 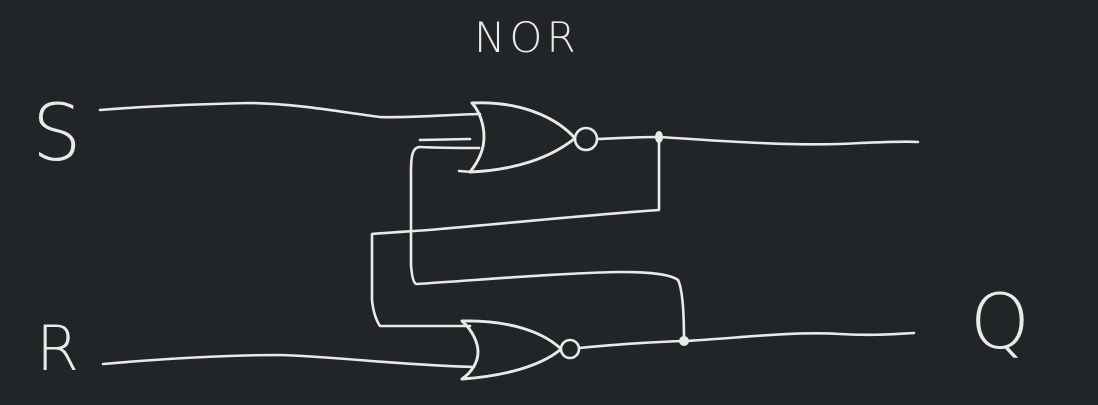 I want to click on label-s: S, so click(x=57, y=134).